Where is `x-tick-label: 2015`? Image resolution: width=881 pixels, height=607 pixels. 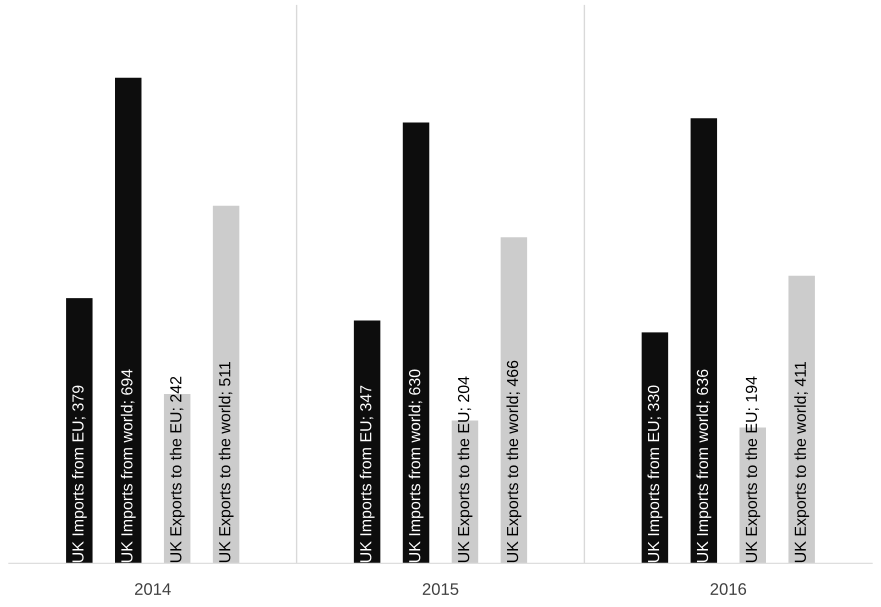 x-tick-label: 2015 is located at coordinates (440, 589).